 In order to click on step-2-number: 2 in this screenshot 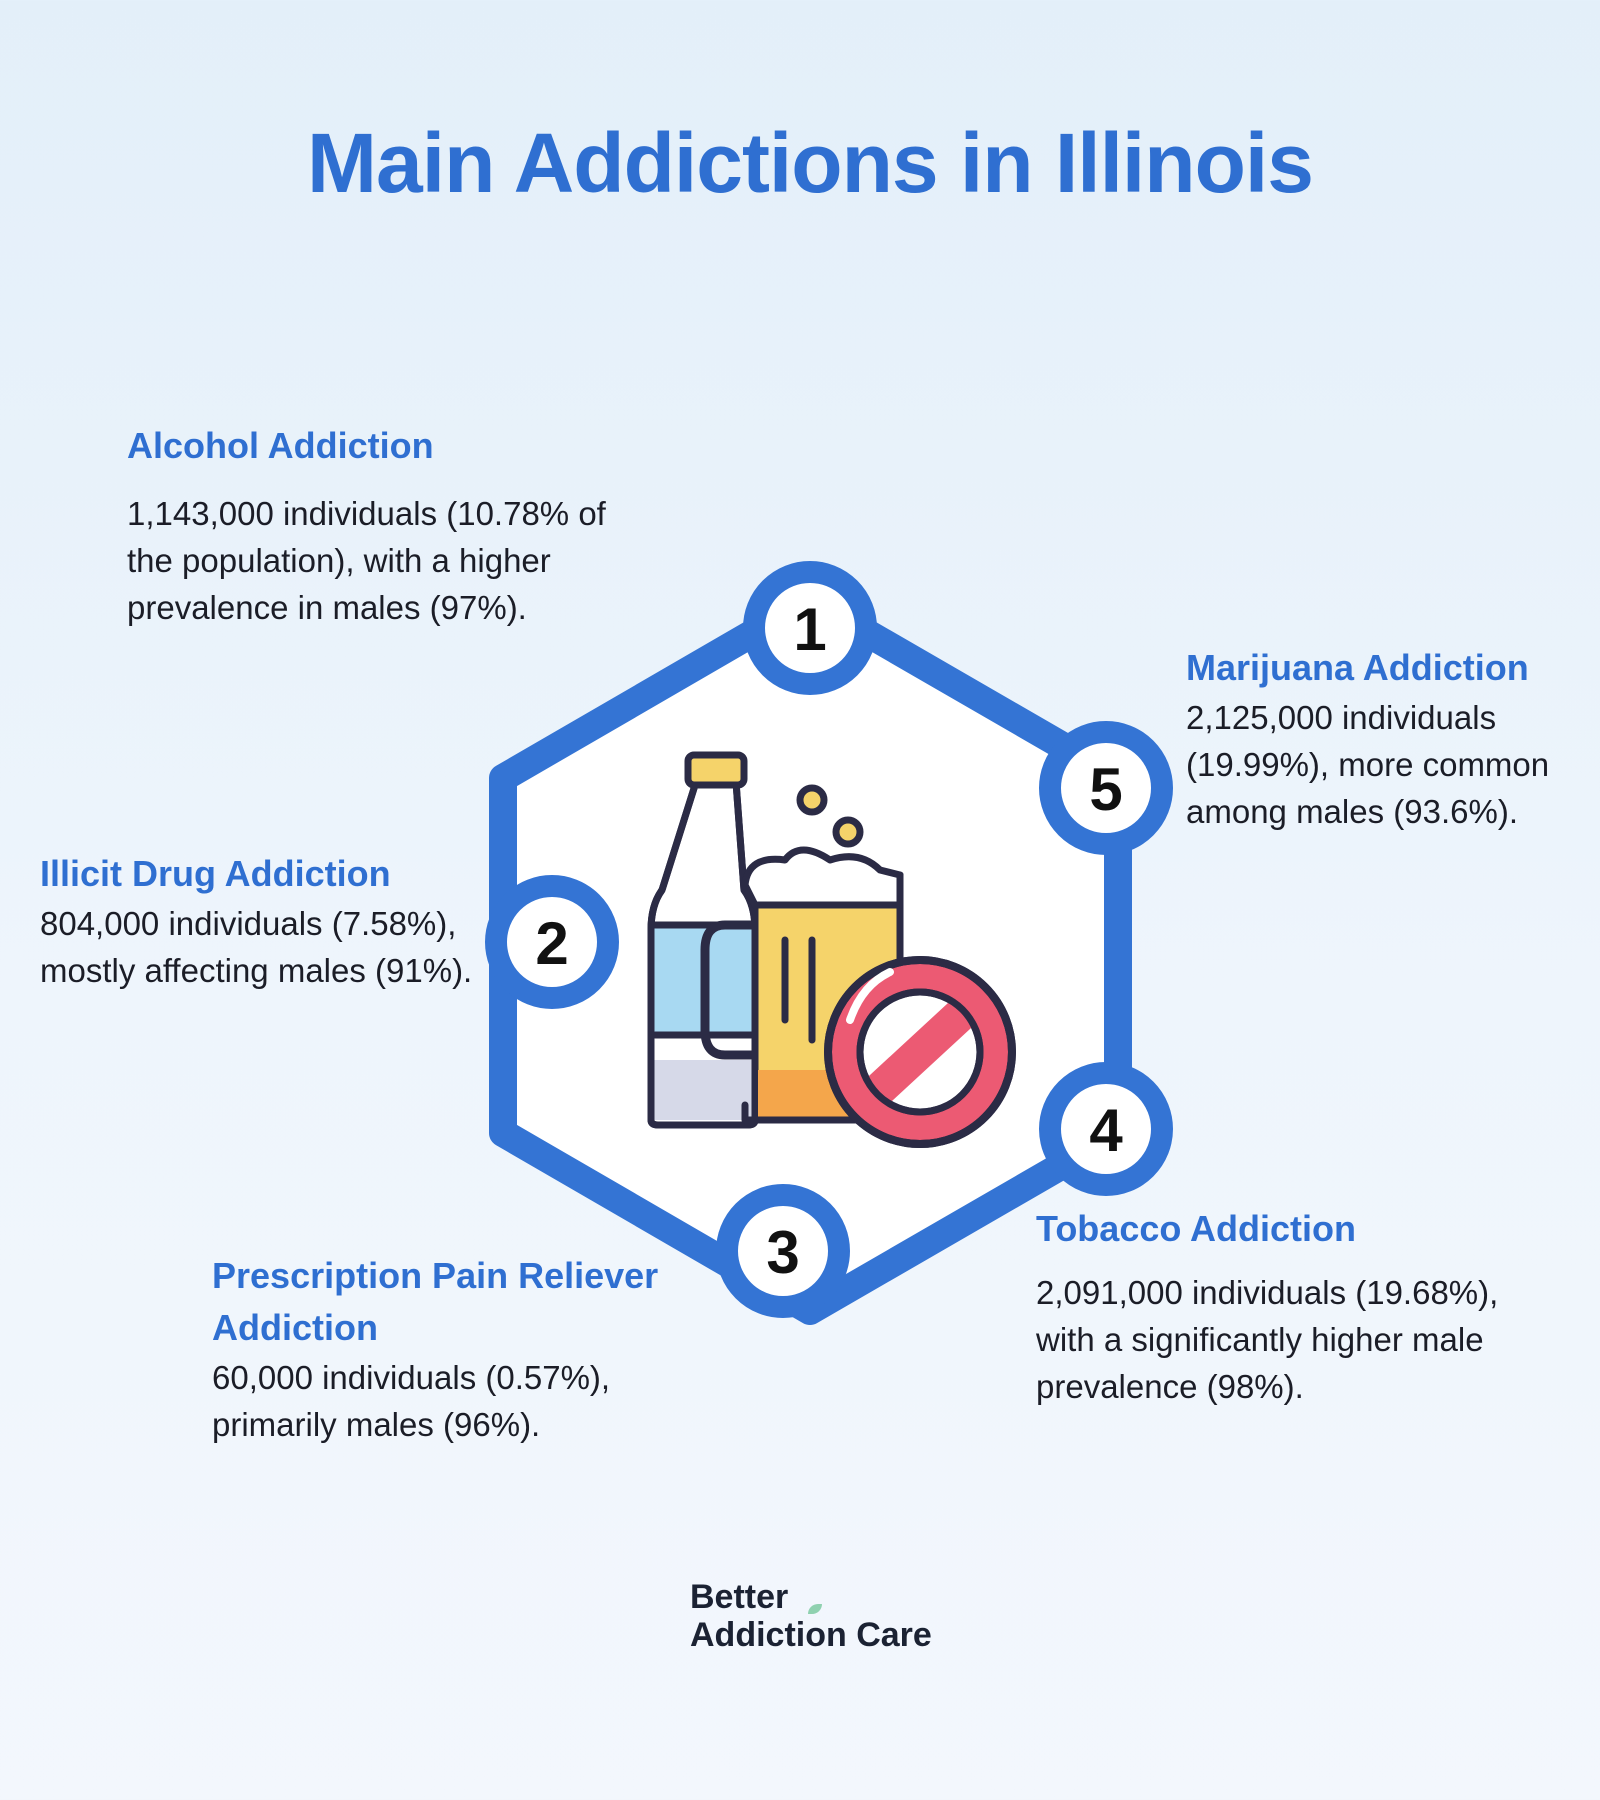, I will do `click(551, 943)`.